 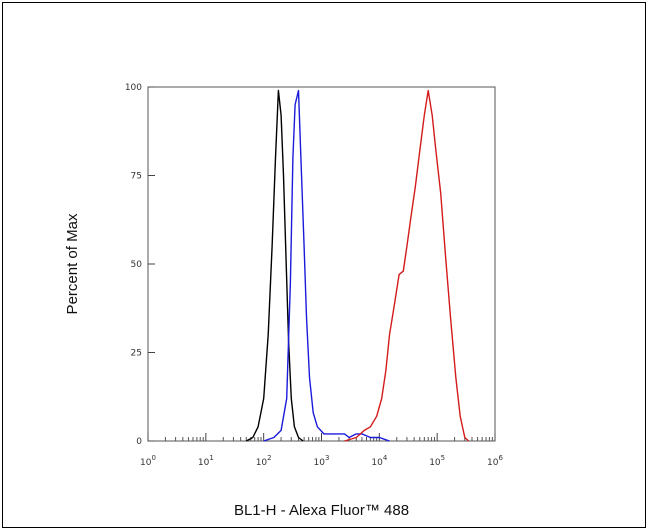 What do you see at coordinates (136, 354) in the screenshot?
I see `y-tick-label: 25` at bounding box center [136, 354].